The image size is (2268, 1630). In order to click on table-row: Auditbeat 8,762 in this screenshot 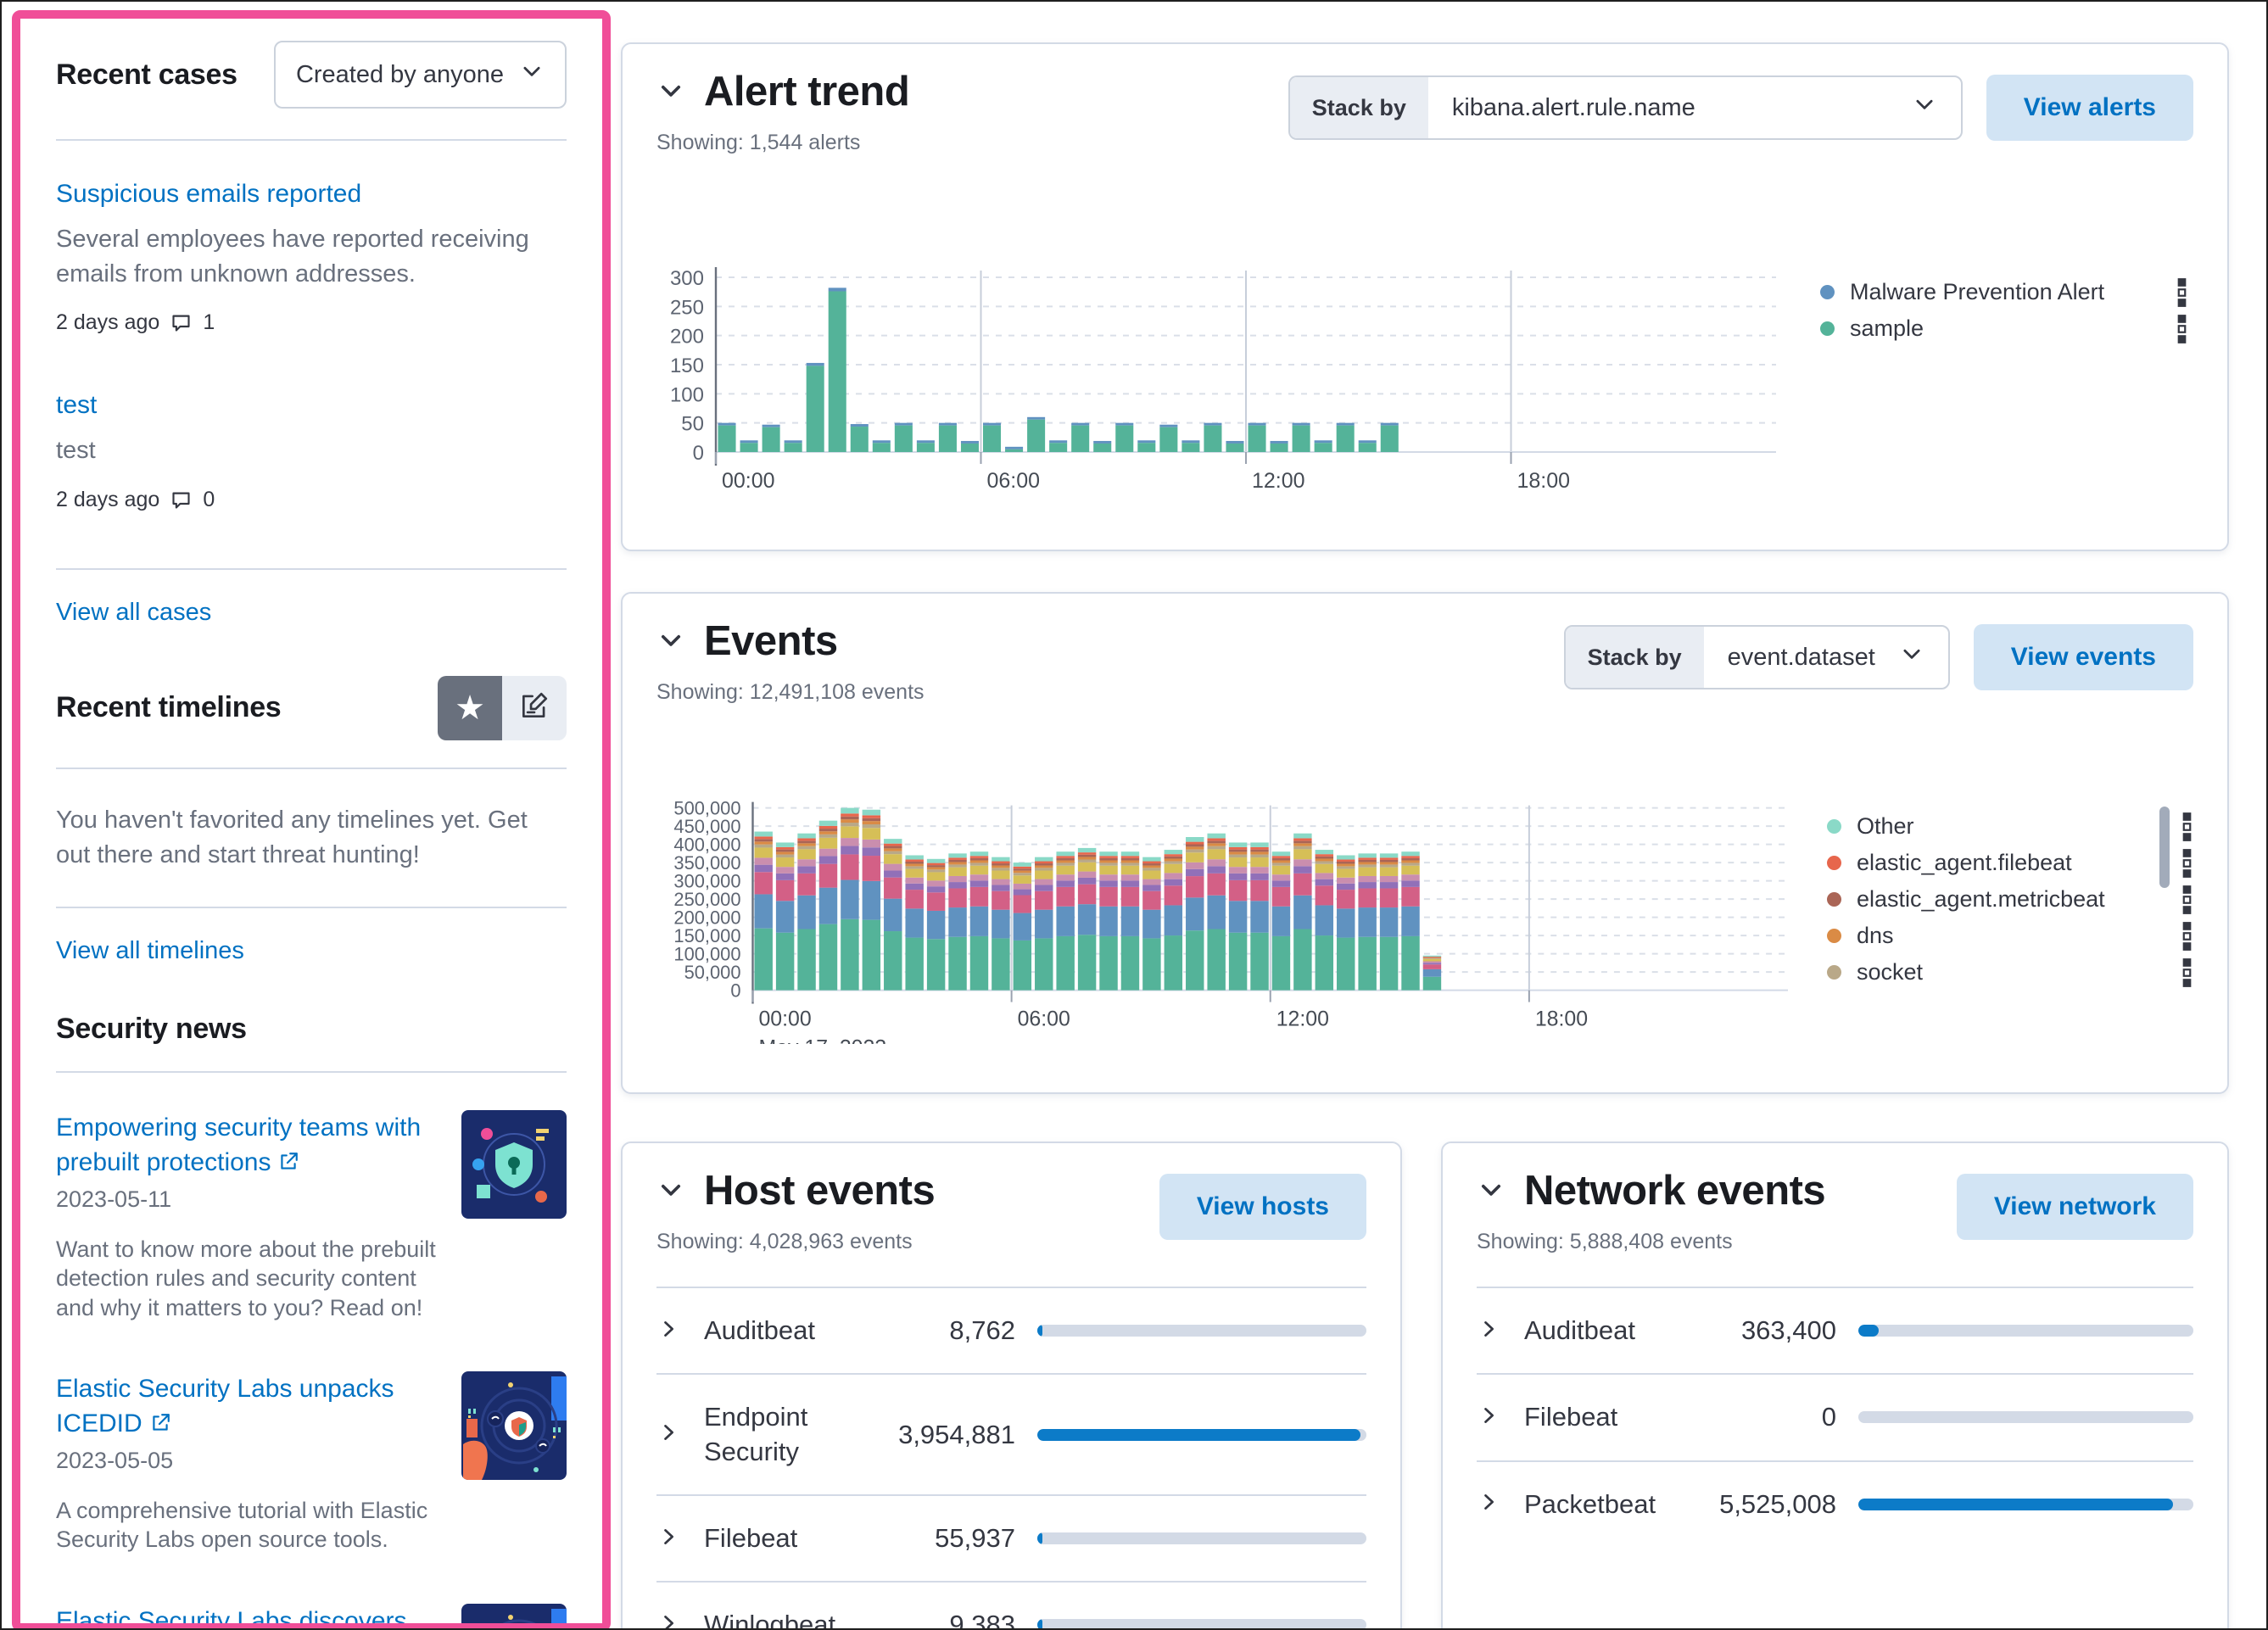, I will do `click(1011, 1330)`.